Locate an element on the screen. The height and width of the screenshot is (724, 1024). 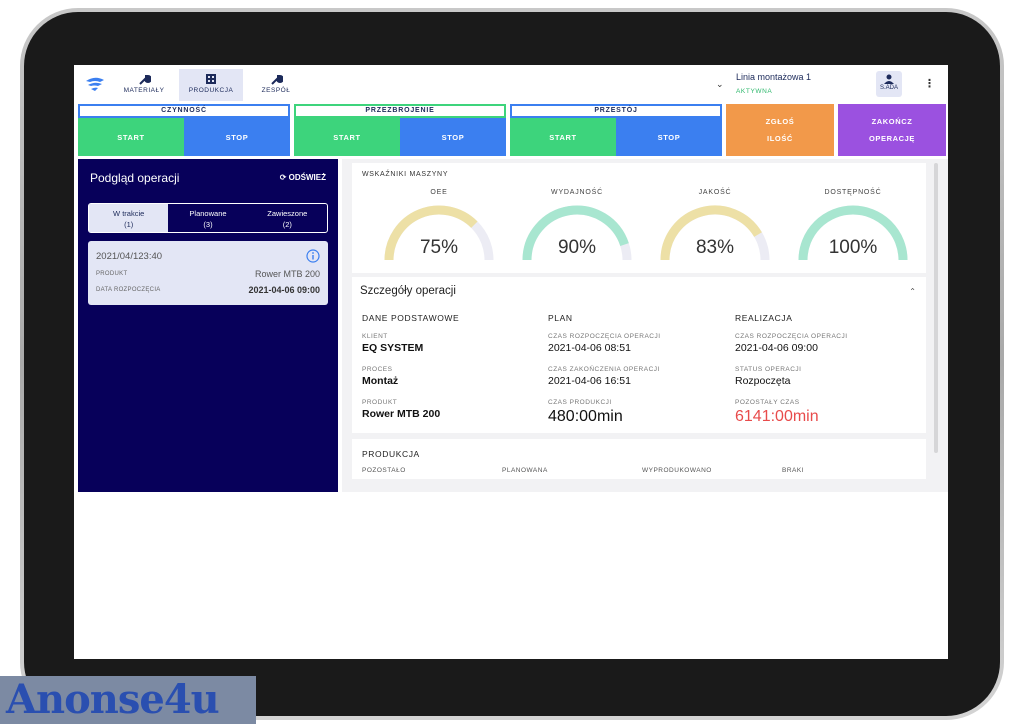
card-product-value: Rower MTB 200 is located at coordinates (287, 274).